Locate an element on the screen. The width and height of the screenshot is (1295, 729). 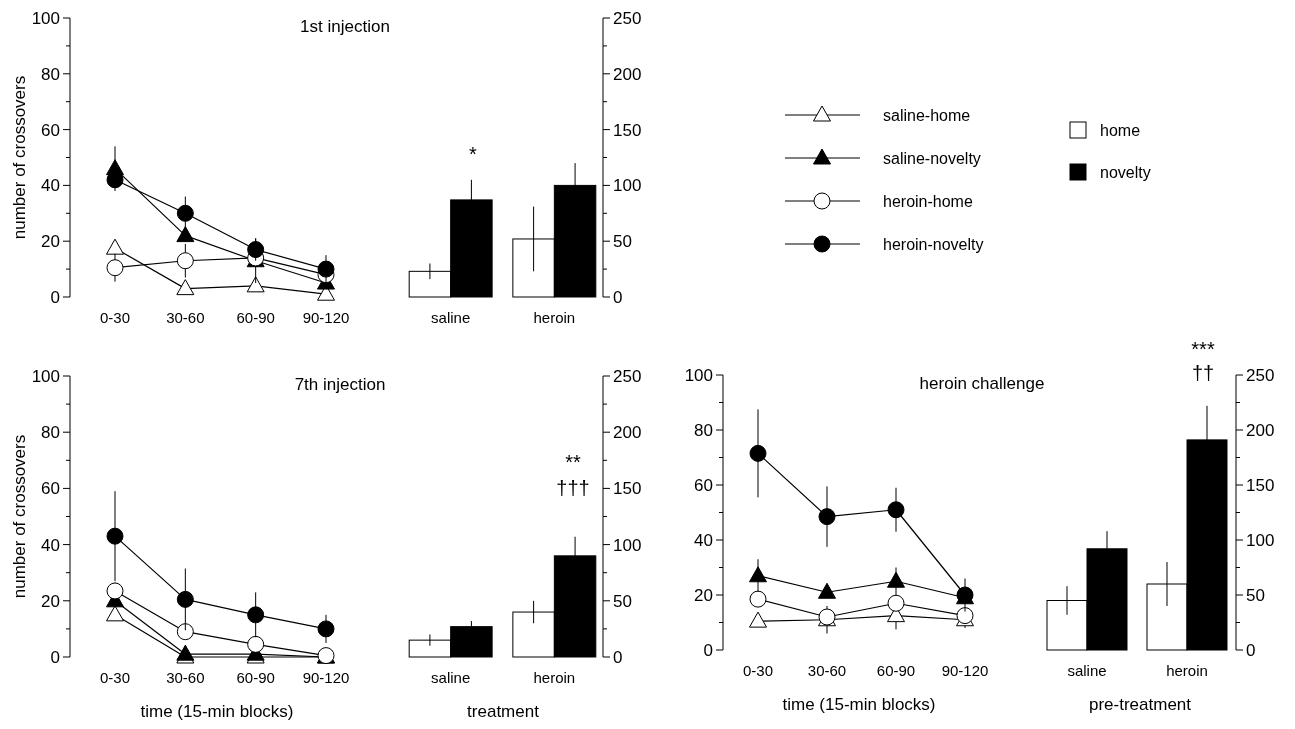
legend-label: heroin-novelty is located at coordinates (933, 244).